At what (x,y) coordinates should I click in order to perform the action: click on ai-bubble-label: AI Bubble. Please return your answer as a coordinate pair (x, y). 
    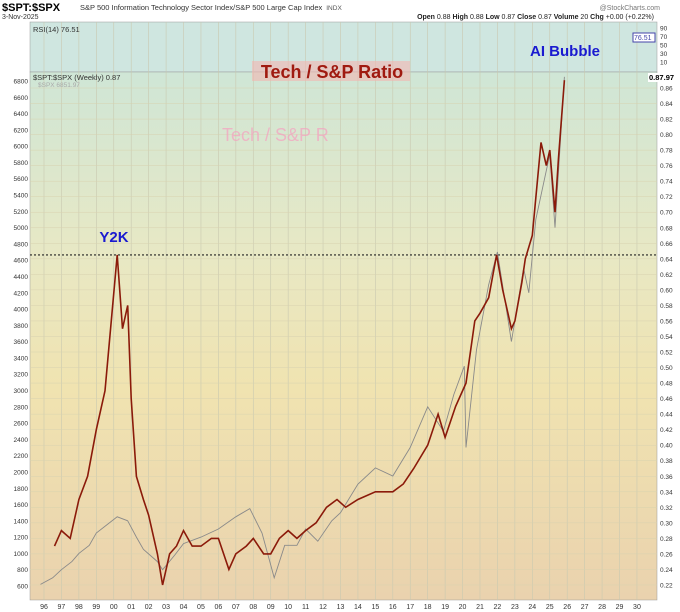
    Looking at the image, I should click on (565, 51).